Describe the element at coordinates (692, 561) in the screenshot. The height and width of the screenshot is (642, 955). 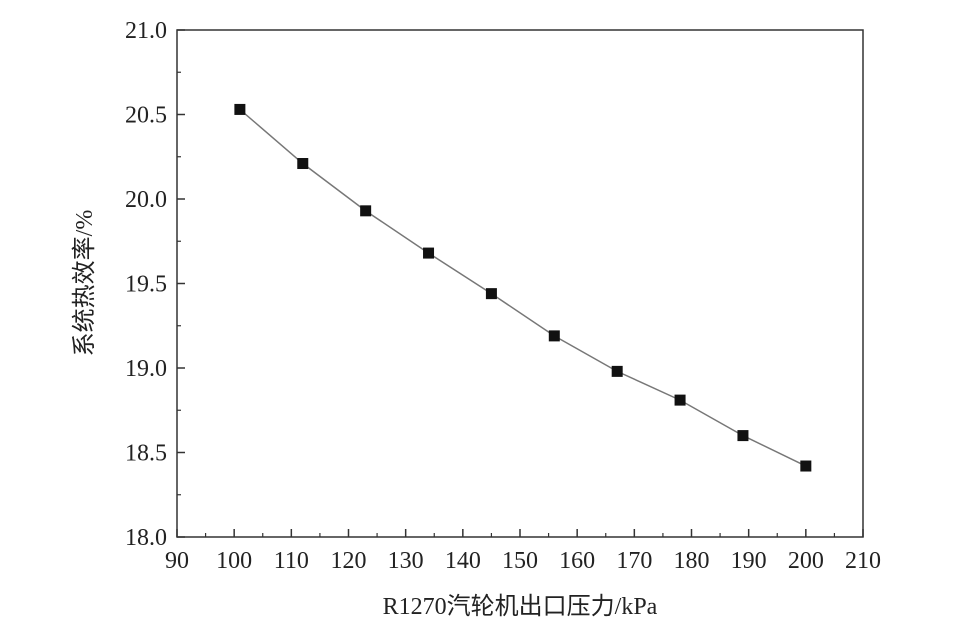
I see `x-tick-label: 180` at that location.